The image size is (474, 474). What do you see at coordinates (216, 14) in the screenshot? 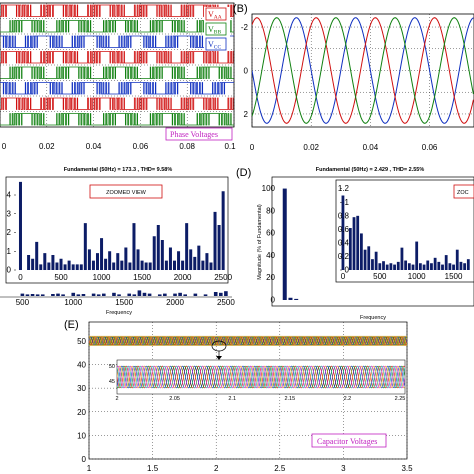
I see `legend-box-vaa` at bounding box center [216, 14].